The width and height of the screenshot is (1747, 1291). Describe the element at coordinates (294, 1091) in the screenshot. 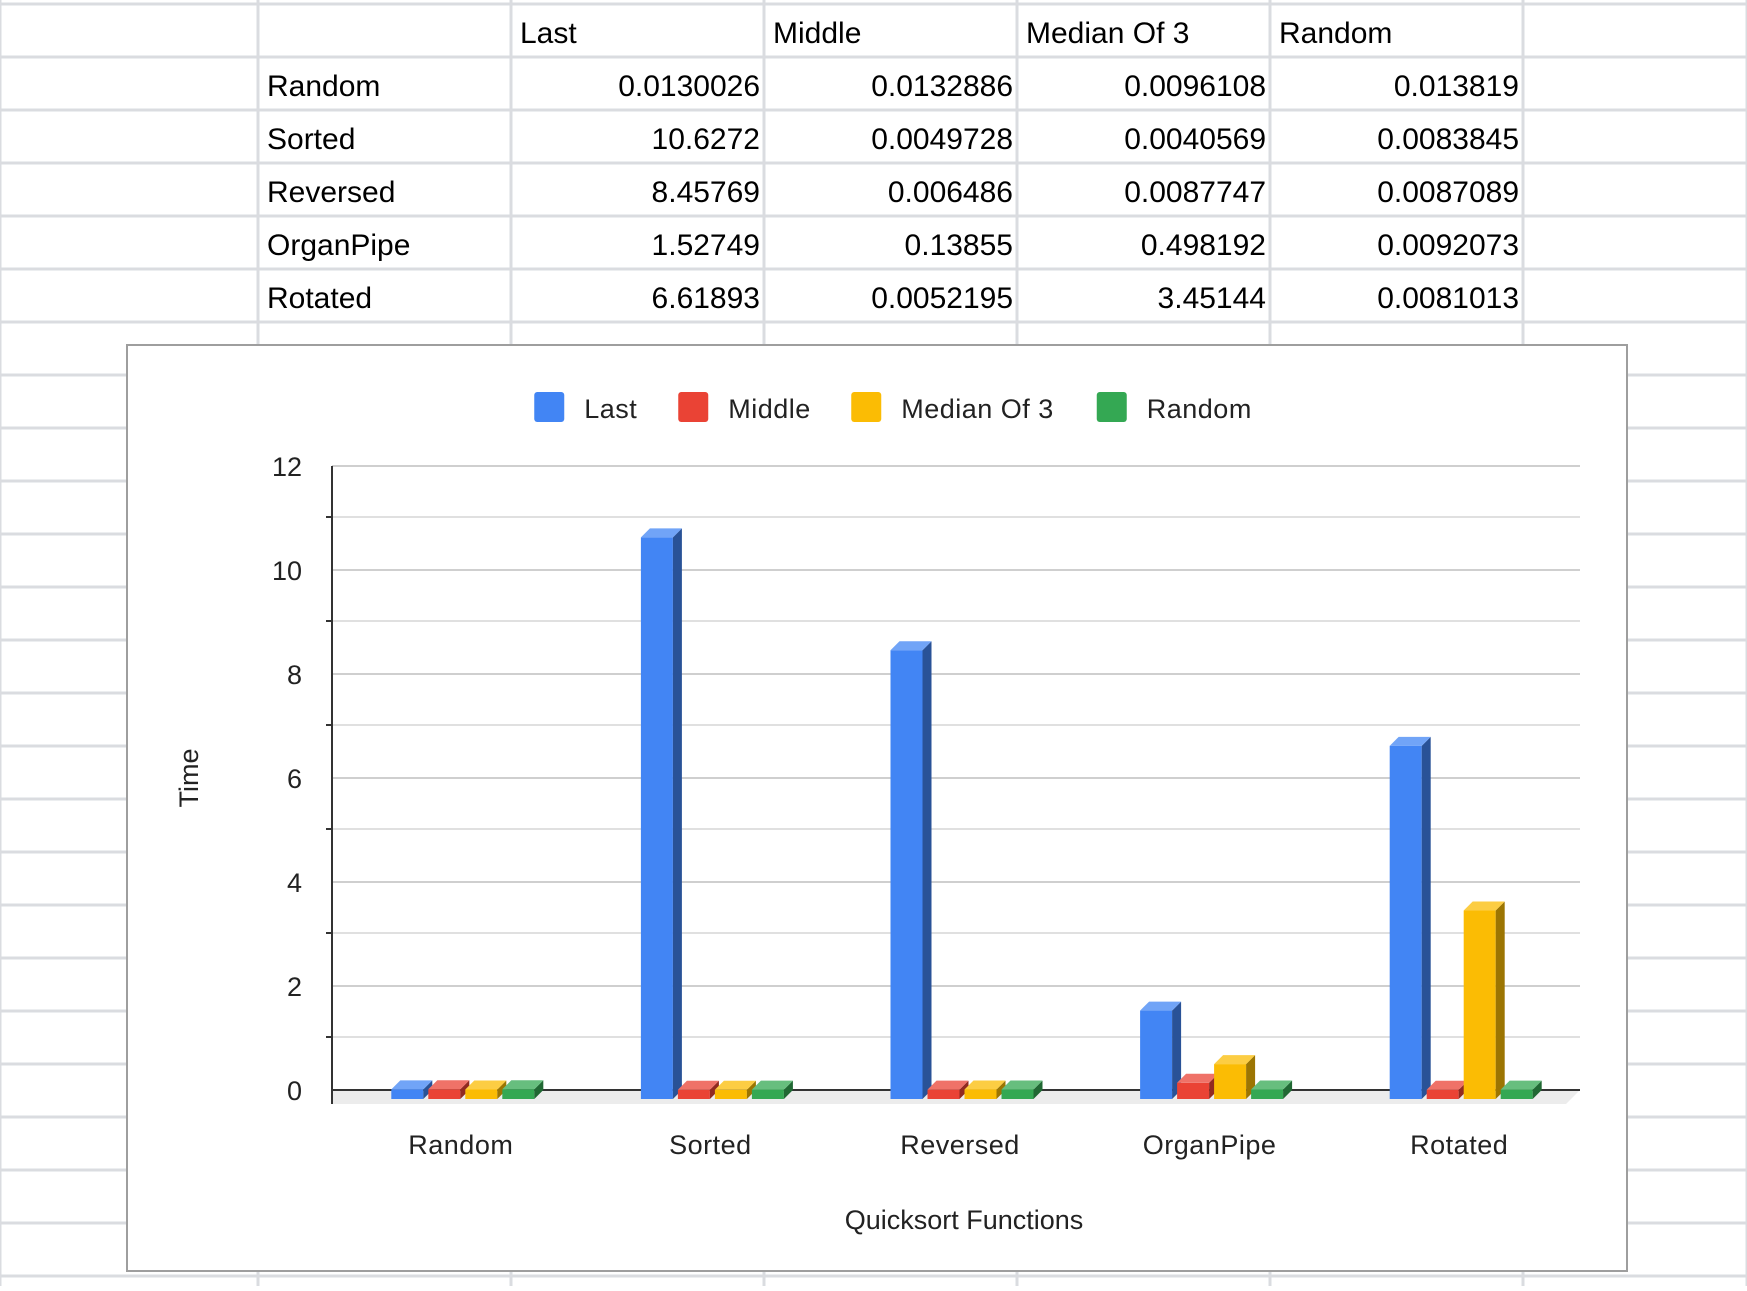

I see `y-tick-label: 0` at that location.